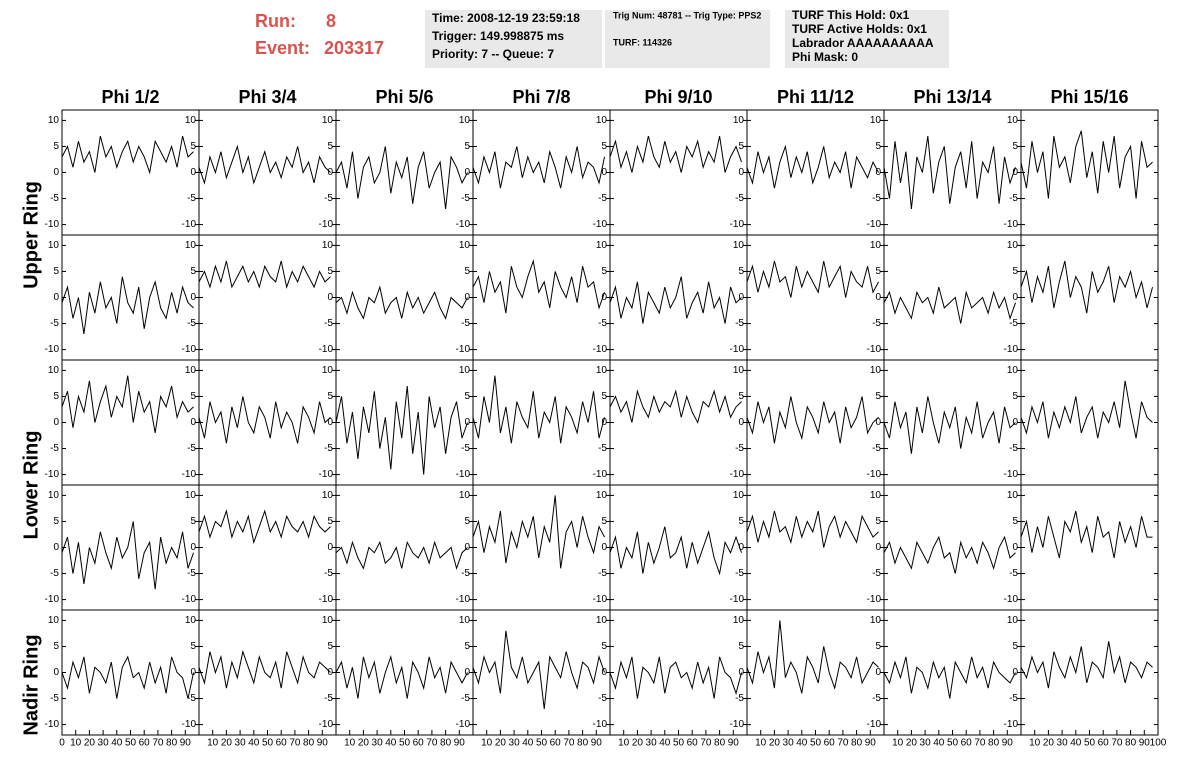  I want to click on row-label: Upper Ring, so click(31, 235).